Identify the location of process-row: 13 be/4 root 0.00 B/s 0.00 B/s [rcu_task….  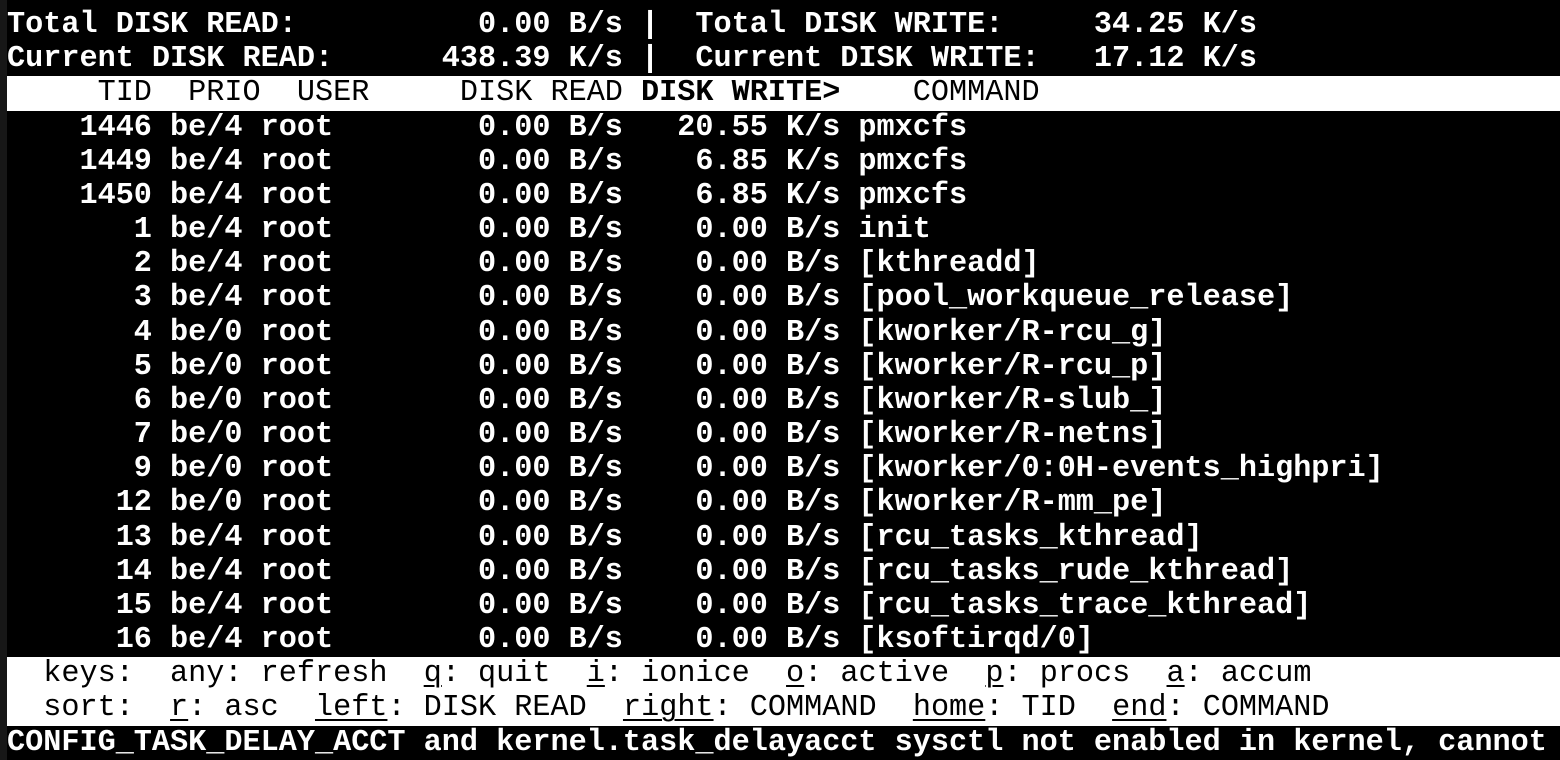
(605, 537).